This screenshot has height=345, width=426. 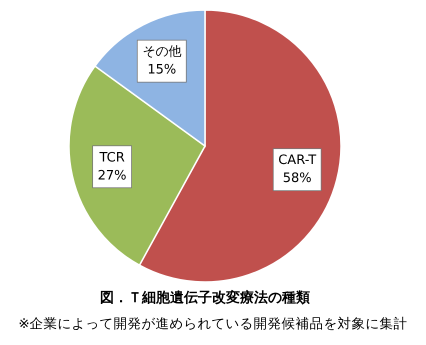 What do you see at coordinates (205, 297) in the screenshot?
I see `text: 図．Ｔ細胞遺伝子改変療法の種類` at bounding box center [205, 297].